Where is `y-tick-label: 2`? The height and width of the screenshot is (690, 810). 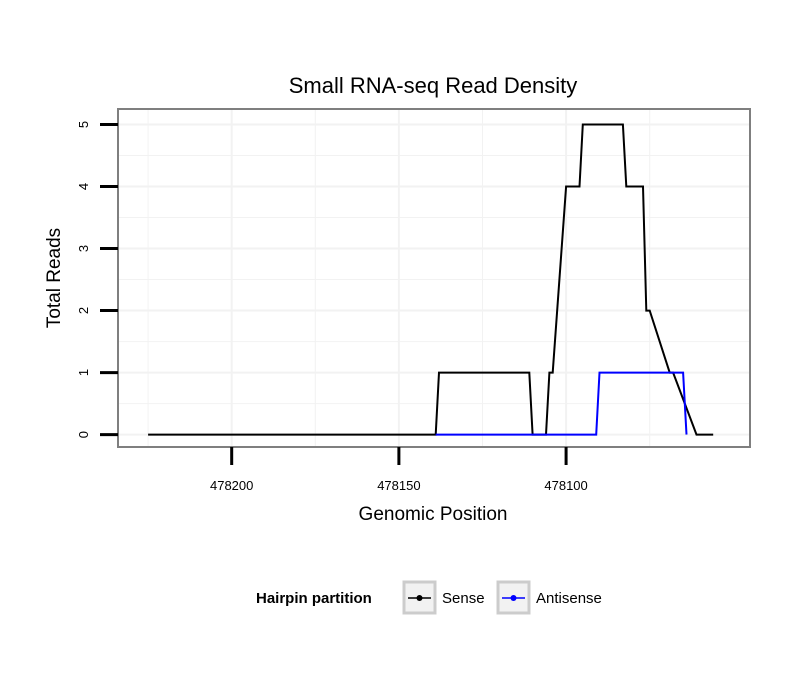 y-tick-label: 2 is located at coordinates (83, 310).